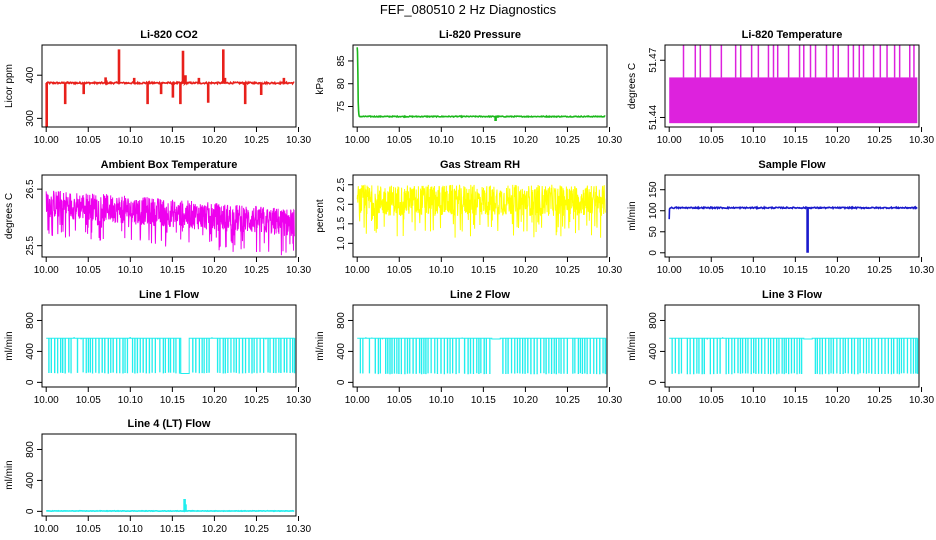 Image resolution: width=936 pixels, height=540 pixels. I want to click on line-2-flow-xtick-label: 10.05, so click(399, 400).